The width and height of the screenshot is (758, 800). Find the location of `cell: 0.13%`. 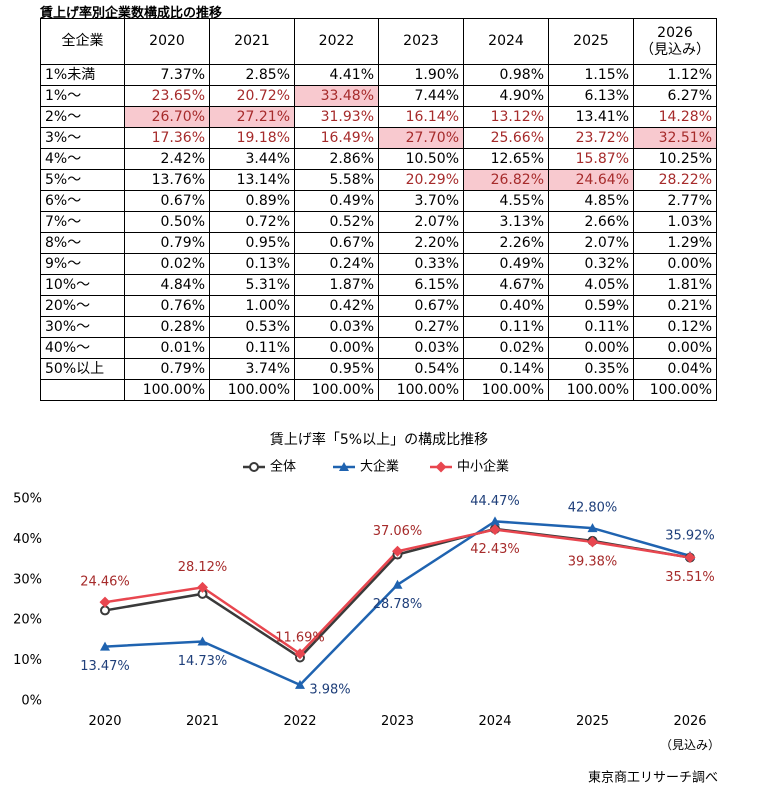

cell: 0.13% is located at coordinates (252, 264).